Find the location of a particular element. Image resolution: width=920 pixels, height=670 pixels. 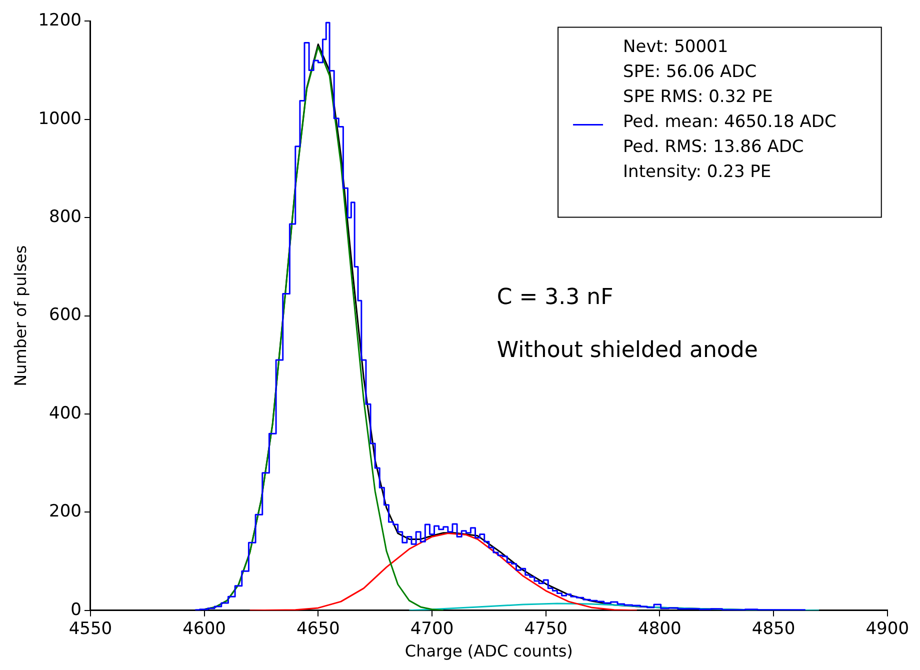

y-tick-label: 400 is located at coordinates (65, 413).